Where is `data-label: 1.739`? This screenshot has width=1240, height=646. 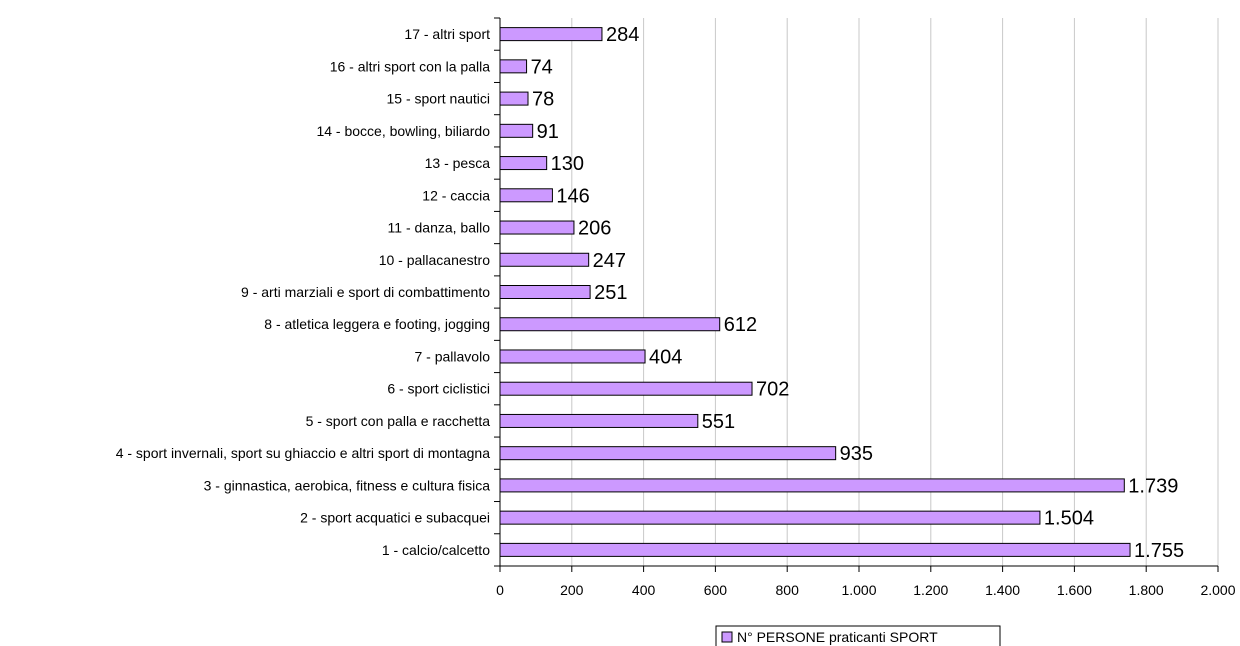
data-label: 1.739 is located at coordinates (1153, 486).